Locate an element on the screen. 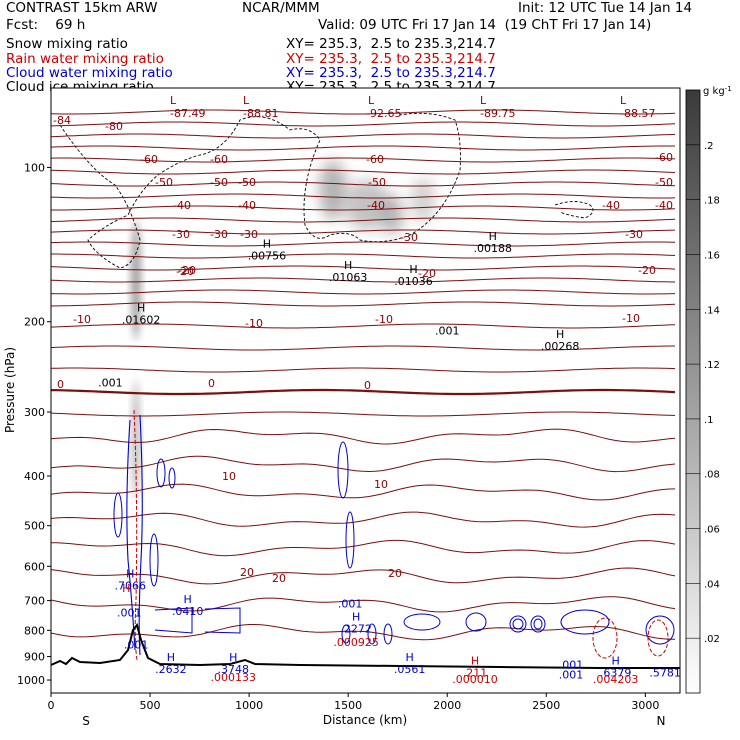 The width and height of the screenshot is (740, 740). extremum-value: .5781 is located at coordinates (665, 672).